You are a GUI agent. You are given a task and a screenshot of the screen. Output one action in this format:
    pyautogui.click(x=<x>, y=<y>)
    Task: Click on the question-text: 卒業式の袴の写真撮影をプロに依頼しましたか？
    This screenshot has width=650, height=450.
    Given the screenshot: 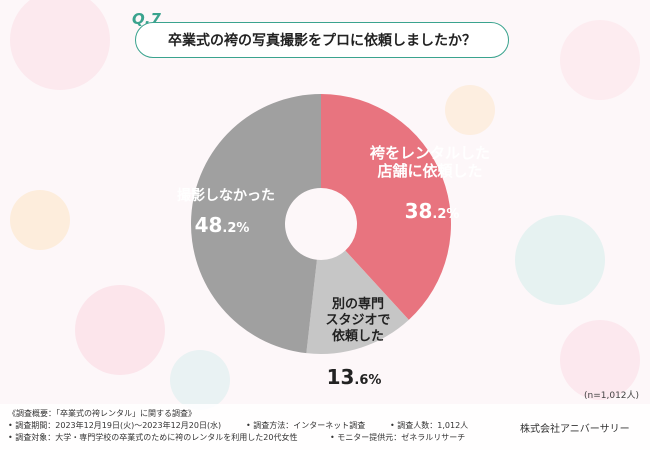 What is the action you would take?
    pyautogui.click(x=322, y=41)
    